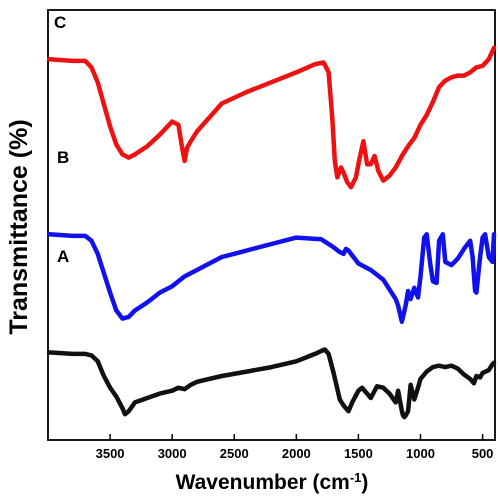  What do you see at coordinates (364, 482) in the screenshot?
I see `x-axis-label-close: )` at bounding box center [364, 482].